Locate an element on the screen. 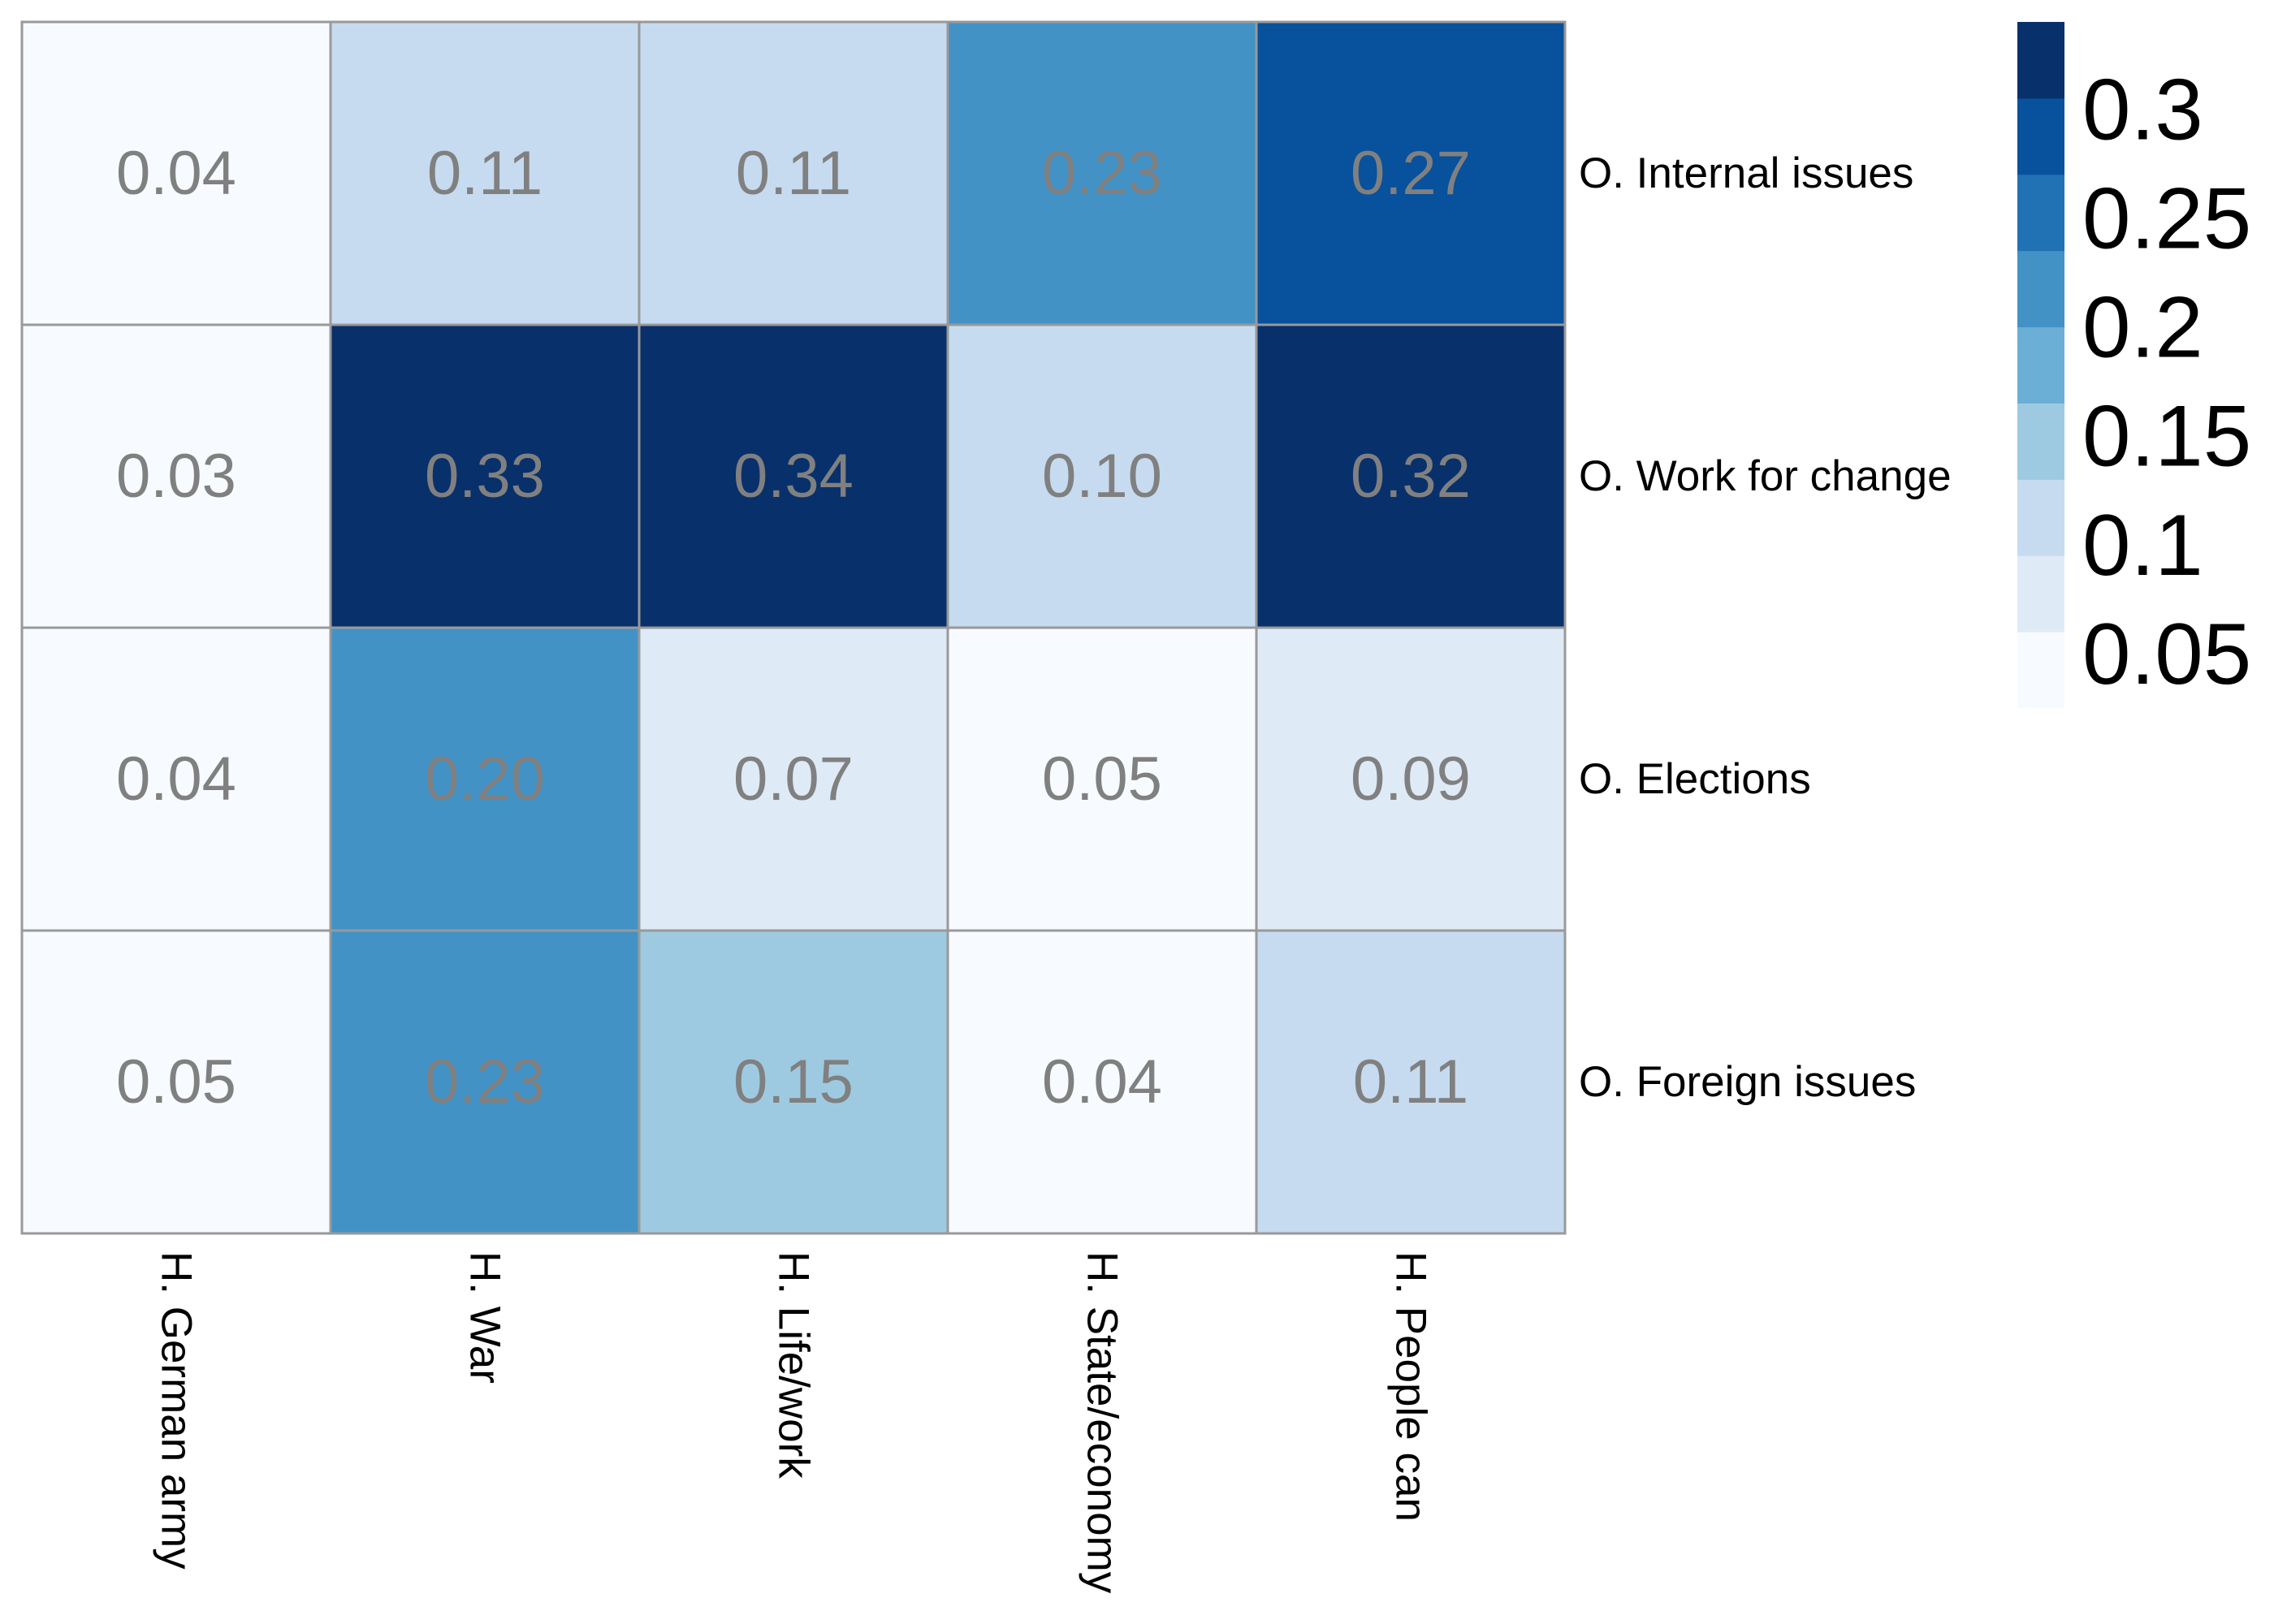 Image resolution: width=2274 pixels, height=1624 pixels. legend-tick-label: 0.3 is located at coordinates (2142, 109).